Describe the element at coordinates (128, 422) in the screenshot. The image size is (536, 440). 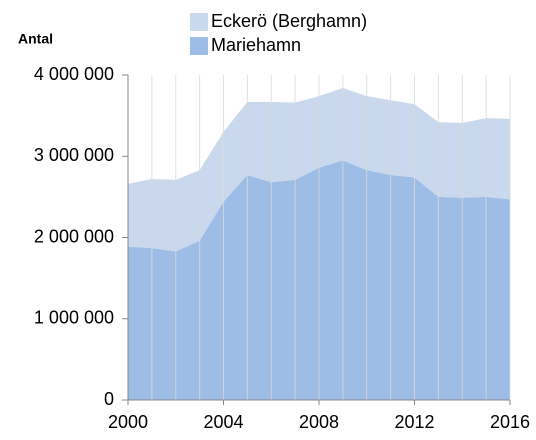
I see `x-tick-label: 2000` at that location.